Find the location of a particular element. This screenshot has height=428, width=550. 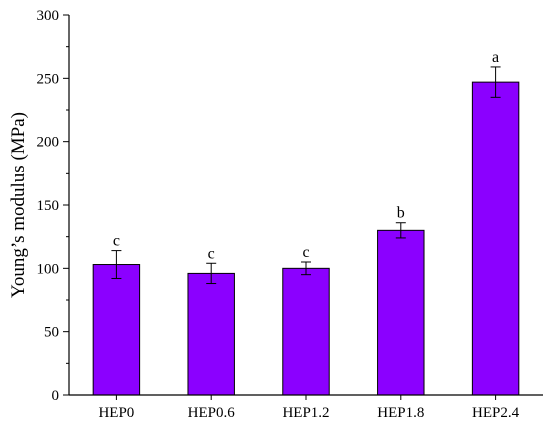

bar-hep0 is located at coordinates (116, 330).